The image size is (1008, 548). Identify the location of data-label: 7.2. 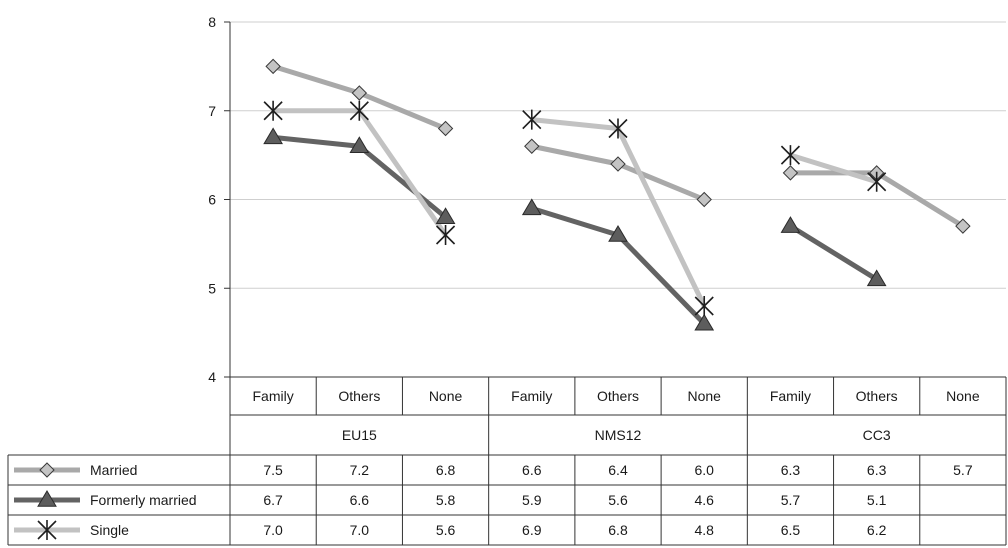
(360, 470).